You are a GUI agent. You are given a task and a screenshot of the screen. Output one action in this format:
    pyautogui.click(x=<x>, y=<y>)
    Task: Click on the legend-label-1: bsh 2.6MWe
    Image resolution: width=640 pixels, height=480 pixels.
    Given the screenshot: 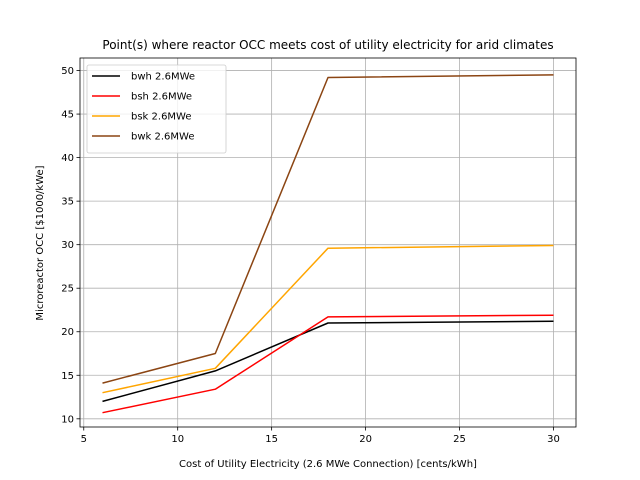 What is the action you would take?
    pyautogui.click(x=161, y=97)
    